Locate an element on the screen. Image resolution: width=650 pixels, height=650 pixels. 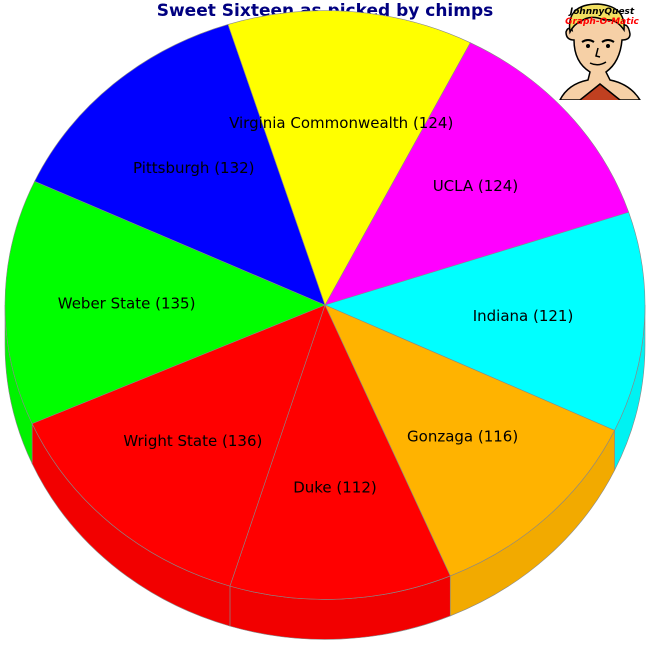
johnny-quest-face-icon is located at coordinates (600, 51).